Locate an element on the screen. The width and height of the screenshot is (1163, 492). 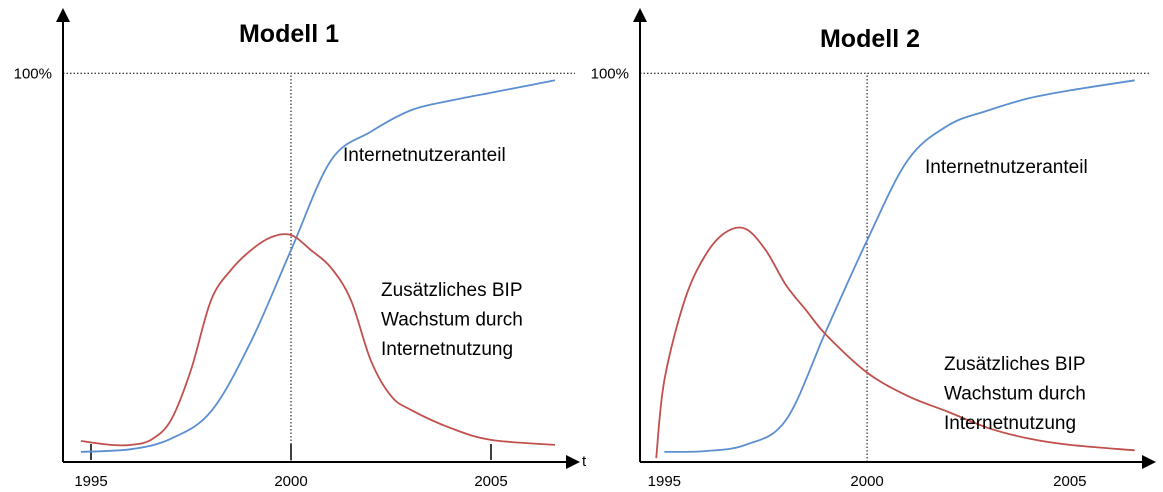
x-axis-label: t is located at coordinates (584, 461).